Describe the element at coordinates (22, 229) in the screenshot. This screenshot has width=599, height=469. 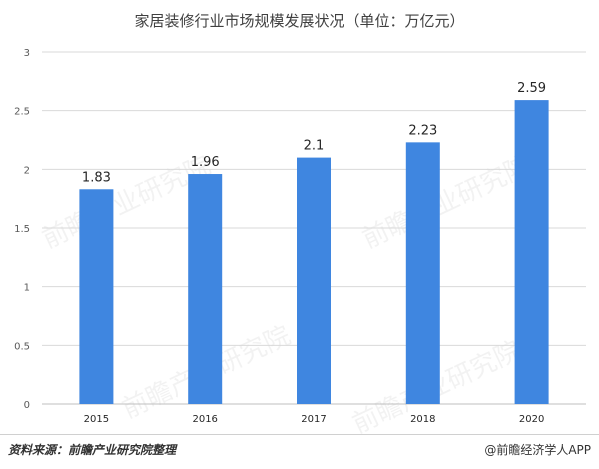
I see `y-tick-label: 1.5` at that location.